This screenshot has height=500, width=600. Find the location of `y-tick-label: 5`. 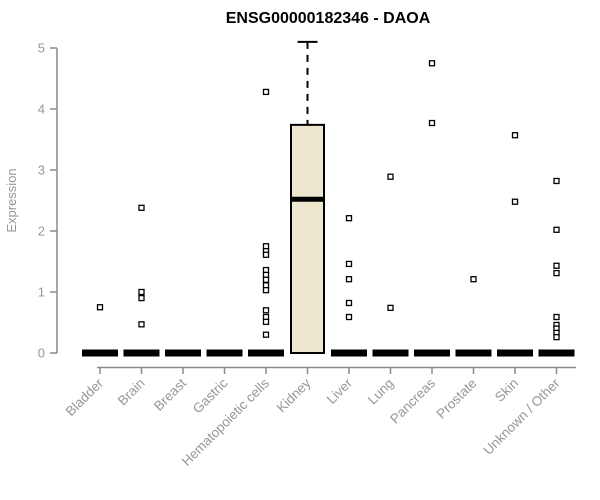

y-tick-label: 5 is located at coordinates (41, 48).